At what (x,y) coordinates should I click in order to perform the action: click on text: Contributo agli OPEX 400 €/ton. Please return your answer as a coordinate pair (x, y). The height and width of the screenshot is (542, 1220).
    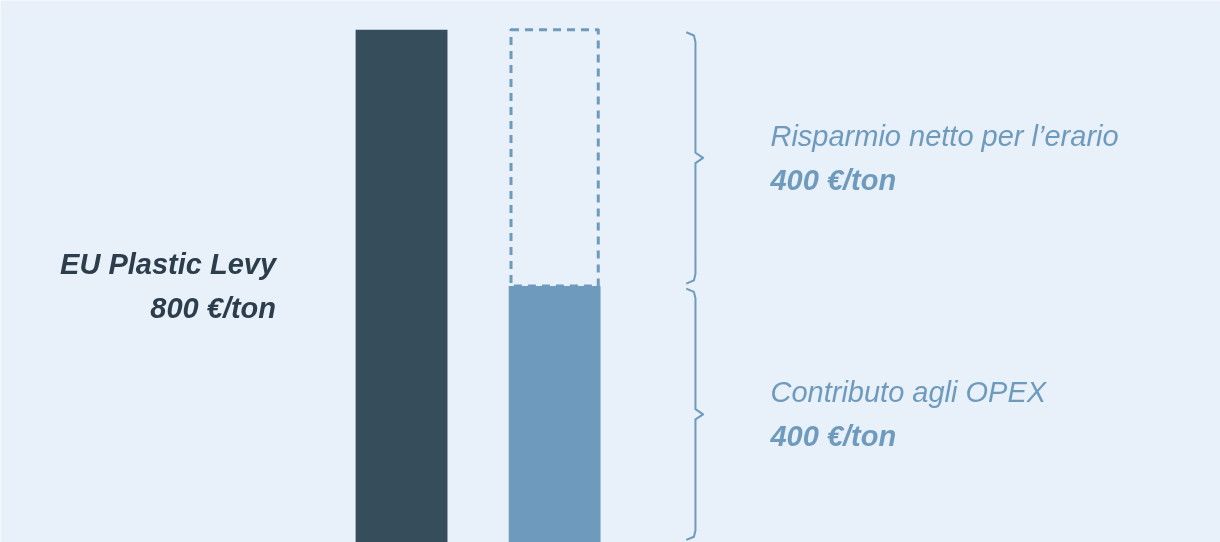
    Looking at the image, I should click on (908, 414).